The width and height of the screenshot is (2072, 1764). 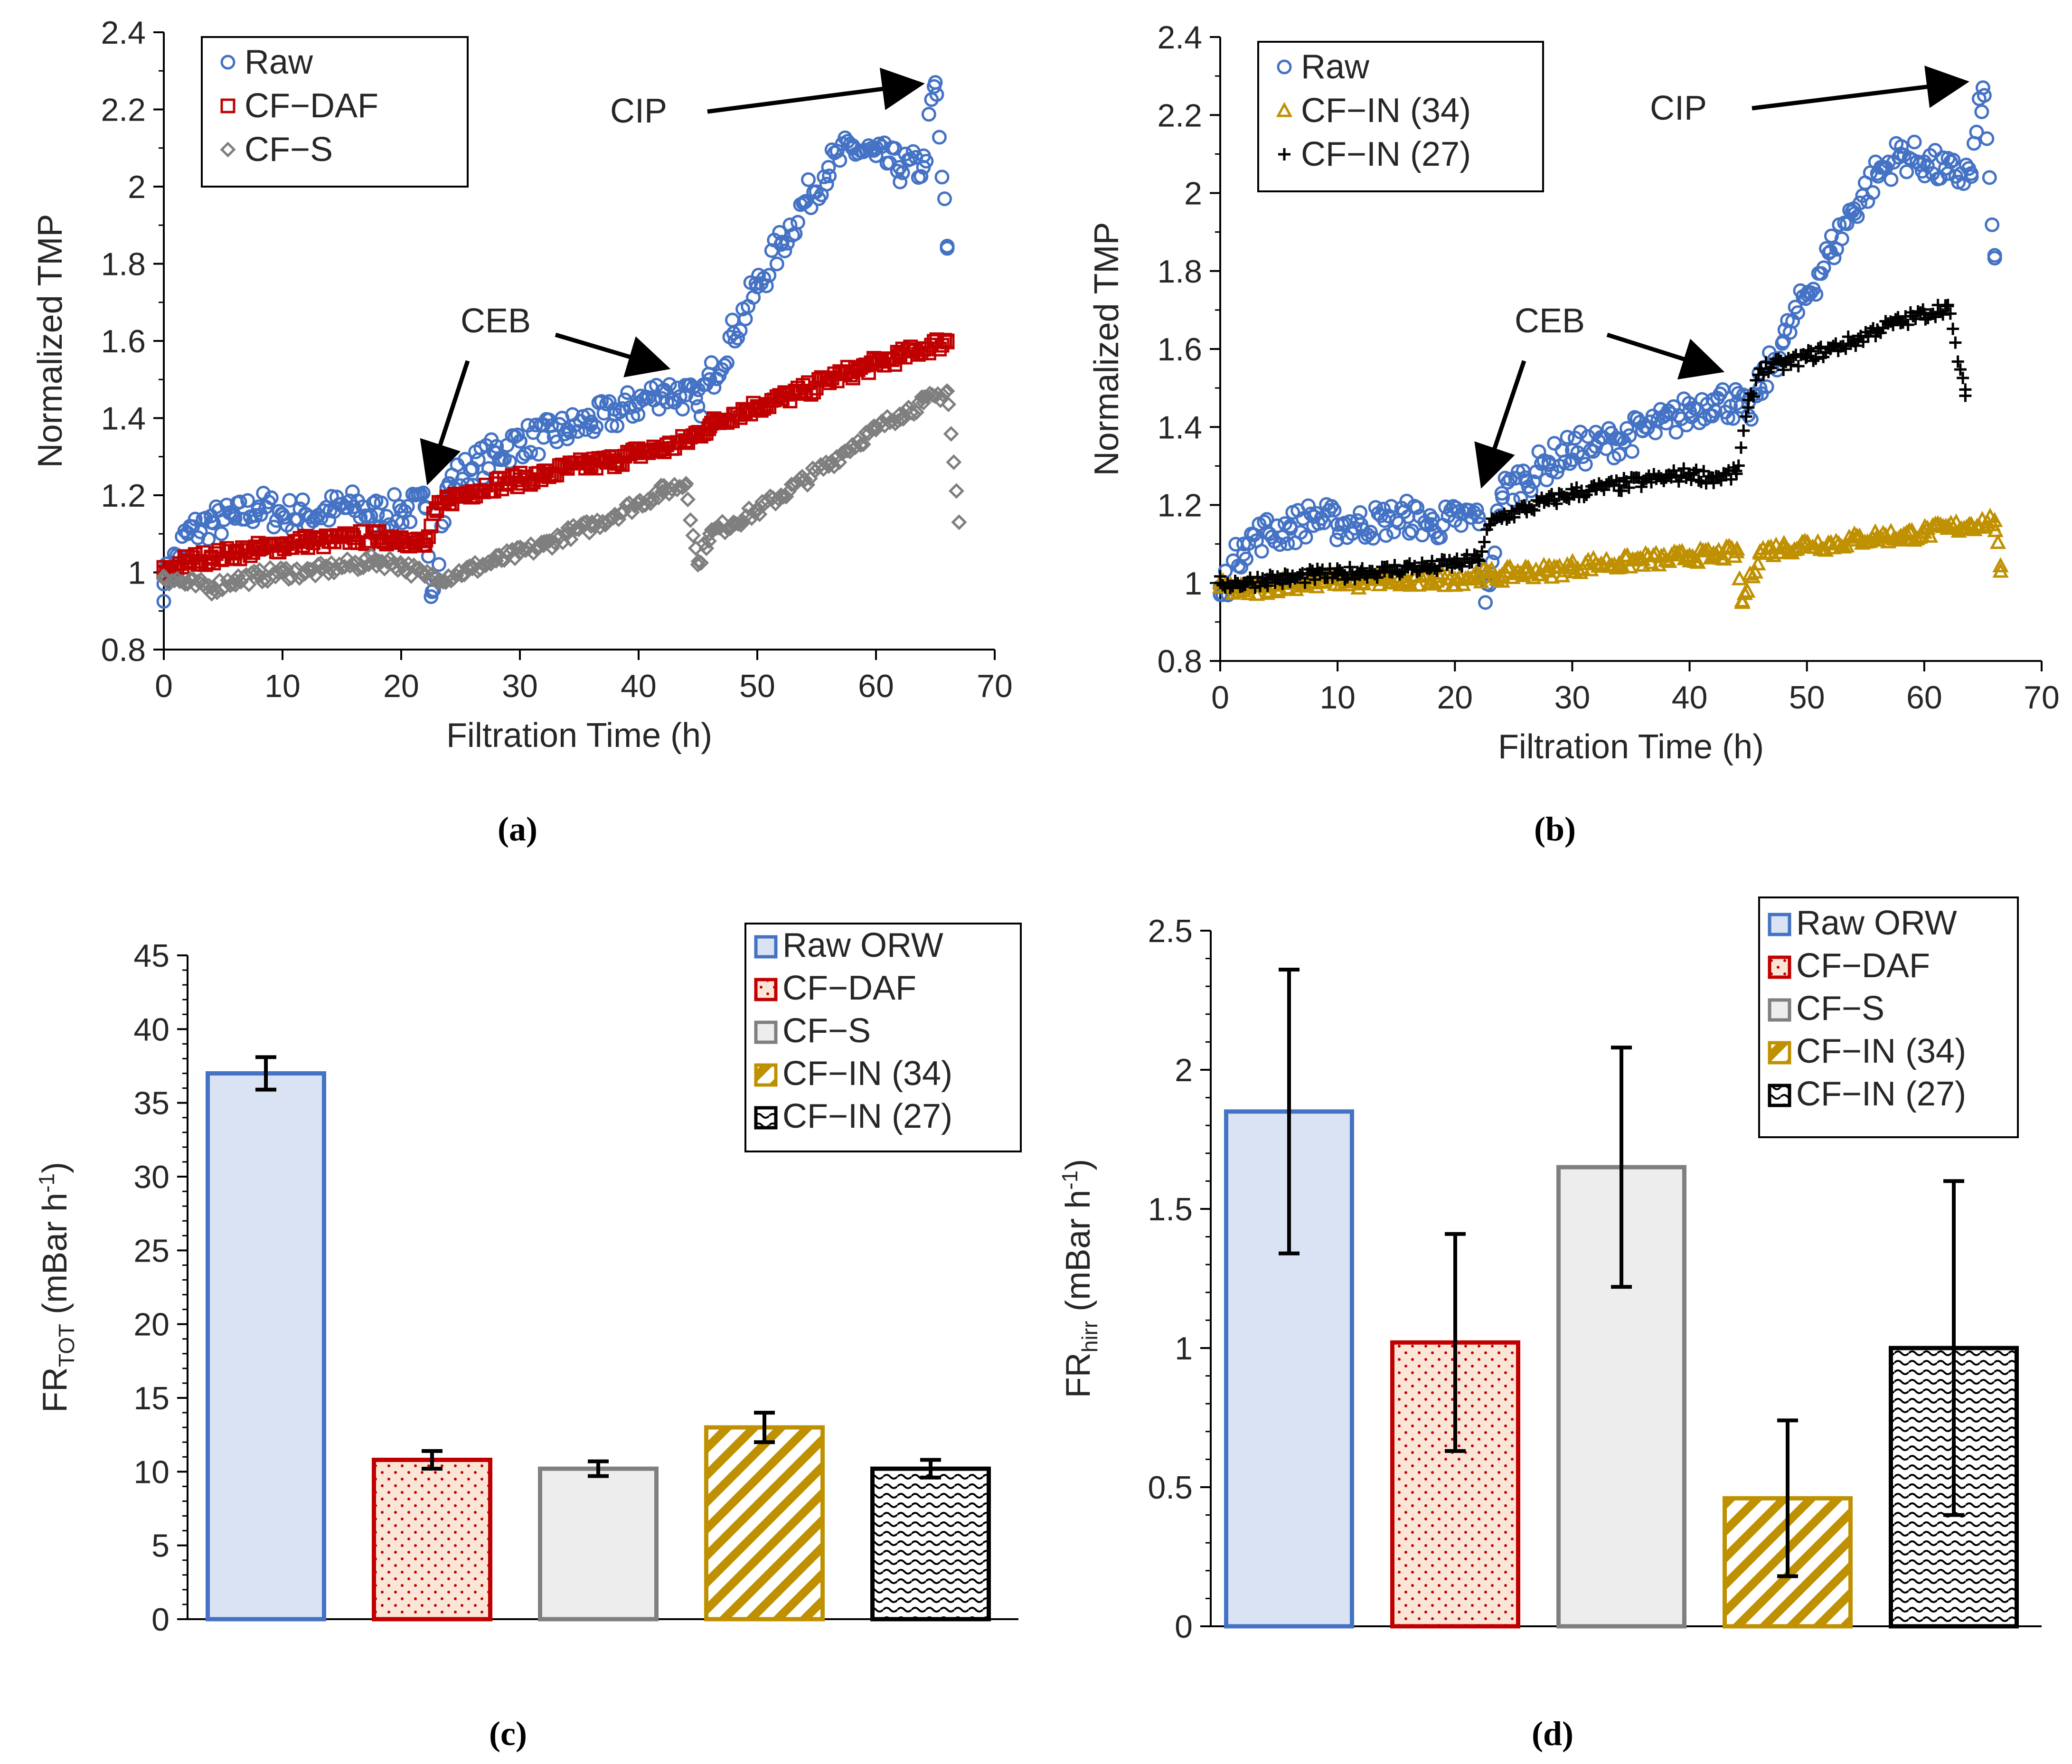 What do you see at coordinates (1193, 584) in the screenshot?
I see `y-tick-label: 1` at bounding box center [1193, 584].